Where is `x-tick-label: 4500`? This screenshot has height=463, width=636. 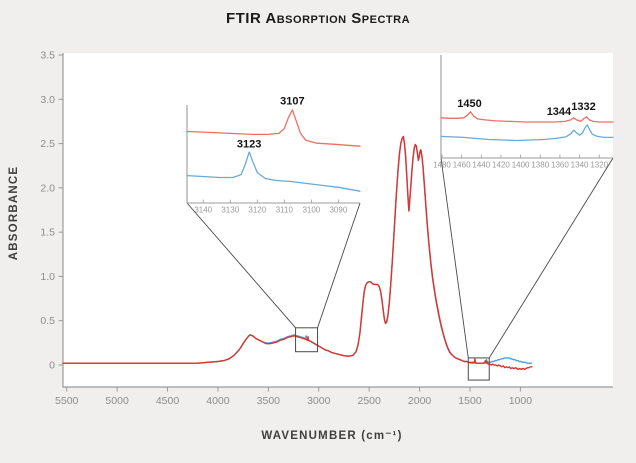 x-tick-label: 4500 is located at coordinates (168, 401).